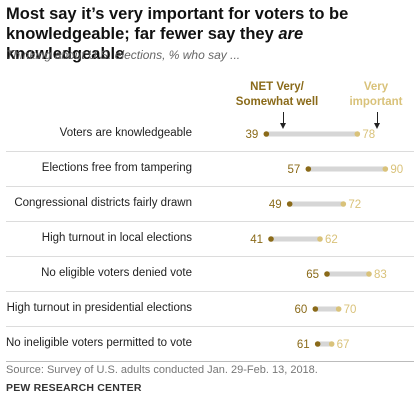  What do you see at coordinates (116, 238) in the screenshot?
I see `category-label: High turnout in local elections` at bounding box center [116, 238].